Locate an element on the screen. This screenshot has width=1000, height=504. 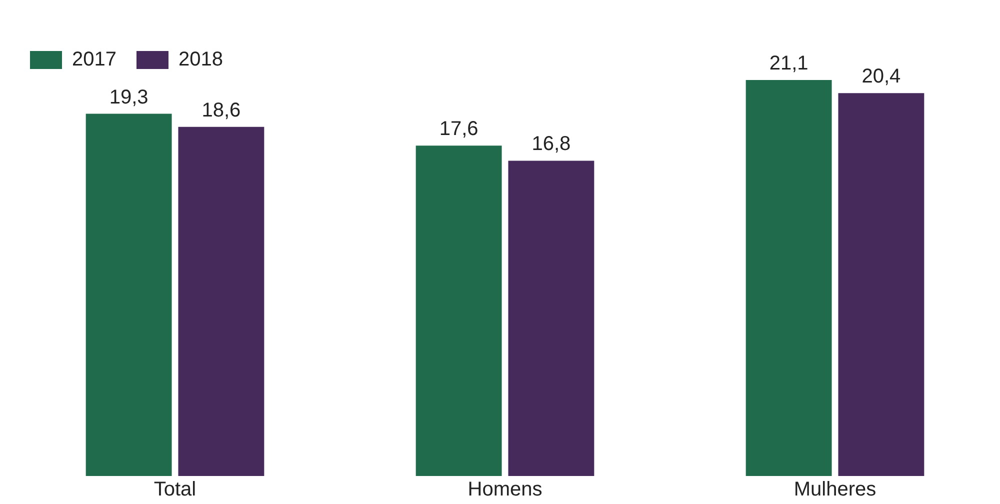
x-tick-label: Homens is located at coordinates (505, 489).